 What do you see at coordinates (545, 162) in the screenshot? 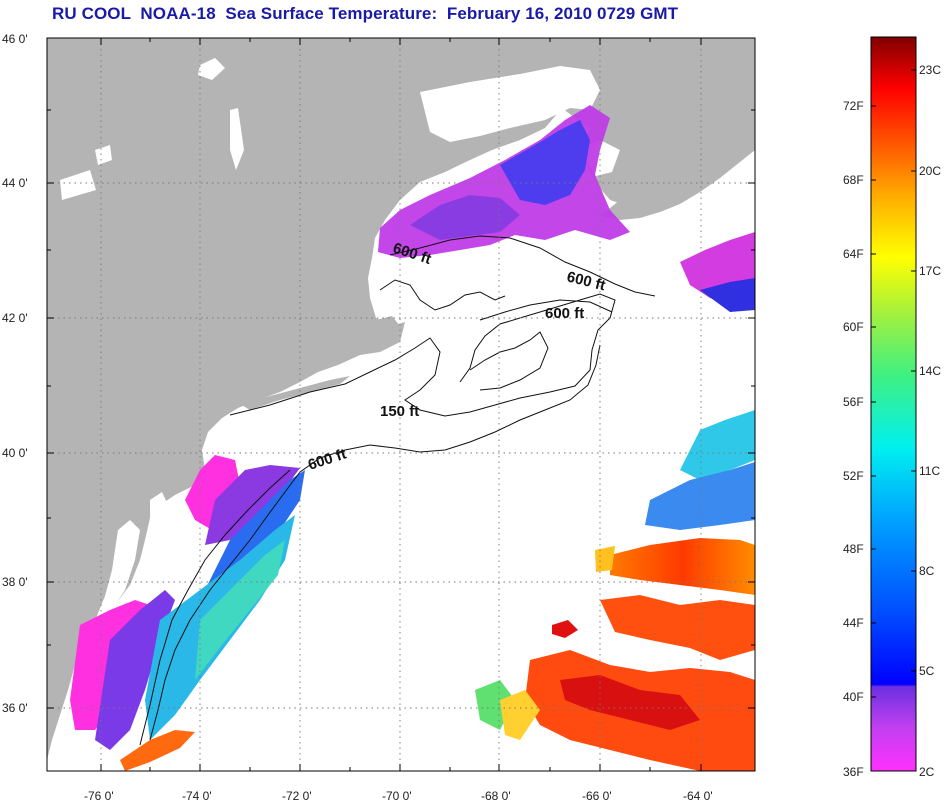
I see `sst-gulf-of-maine-blue` at bounding box center [545, 162].